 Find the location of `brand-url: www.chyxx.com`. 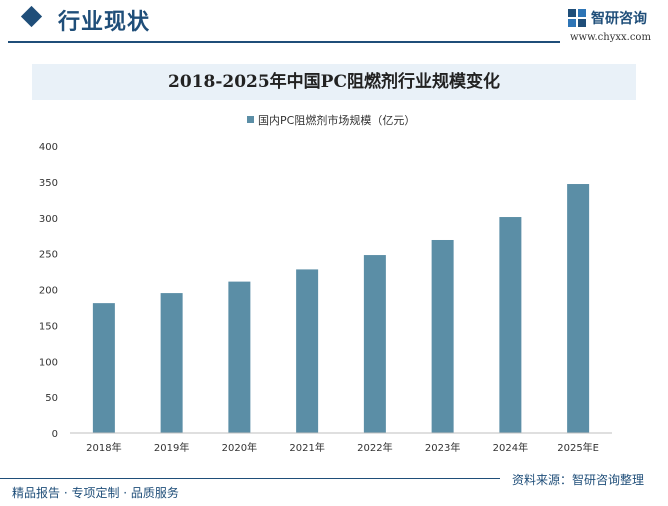

brand-url: www.chyxx.com is located at coordinates (610, 37).